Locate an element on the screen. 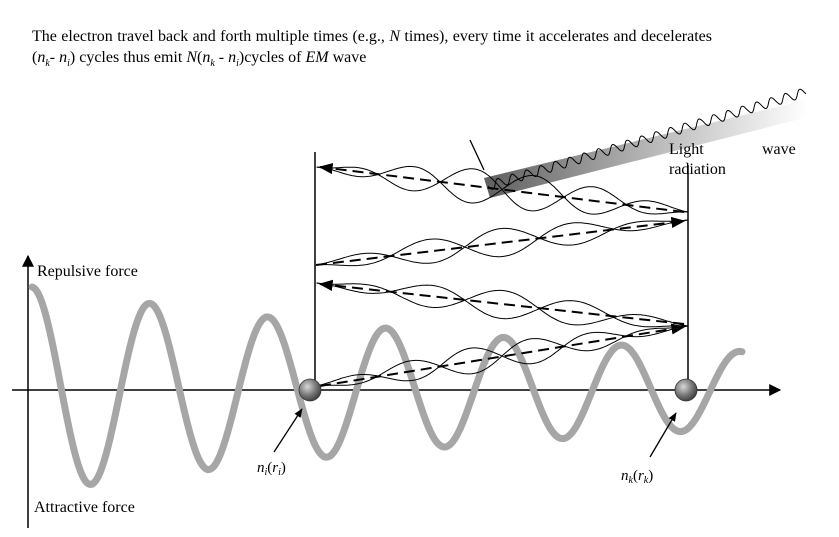 The width and height of the screenshot is (839, 537). light-label: Light is located at coordinates (686, 149).